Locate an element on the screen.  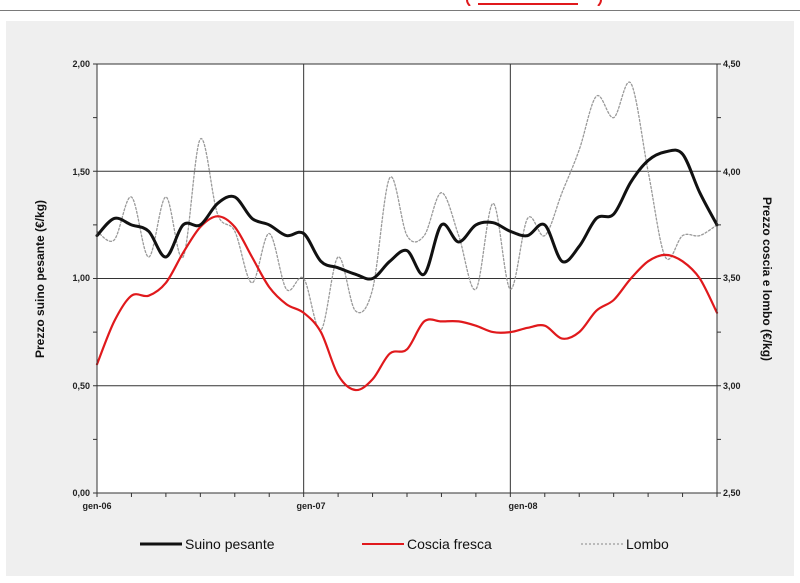
x-tick-label: gen-07 is located at coordinates (310, 506).